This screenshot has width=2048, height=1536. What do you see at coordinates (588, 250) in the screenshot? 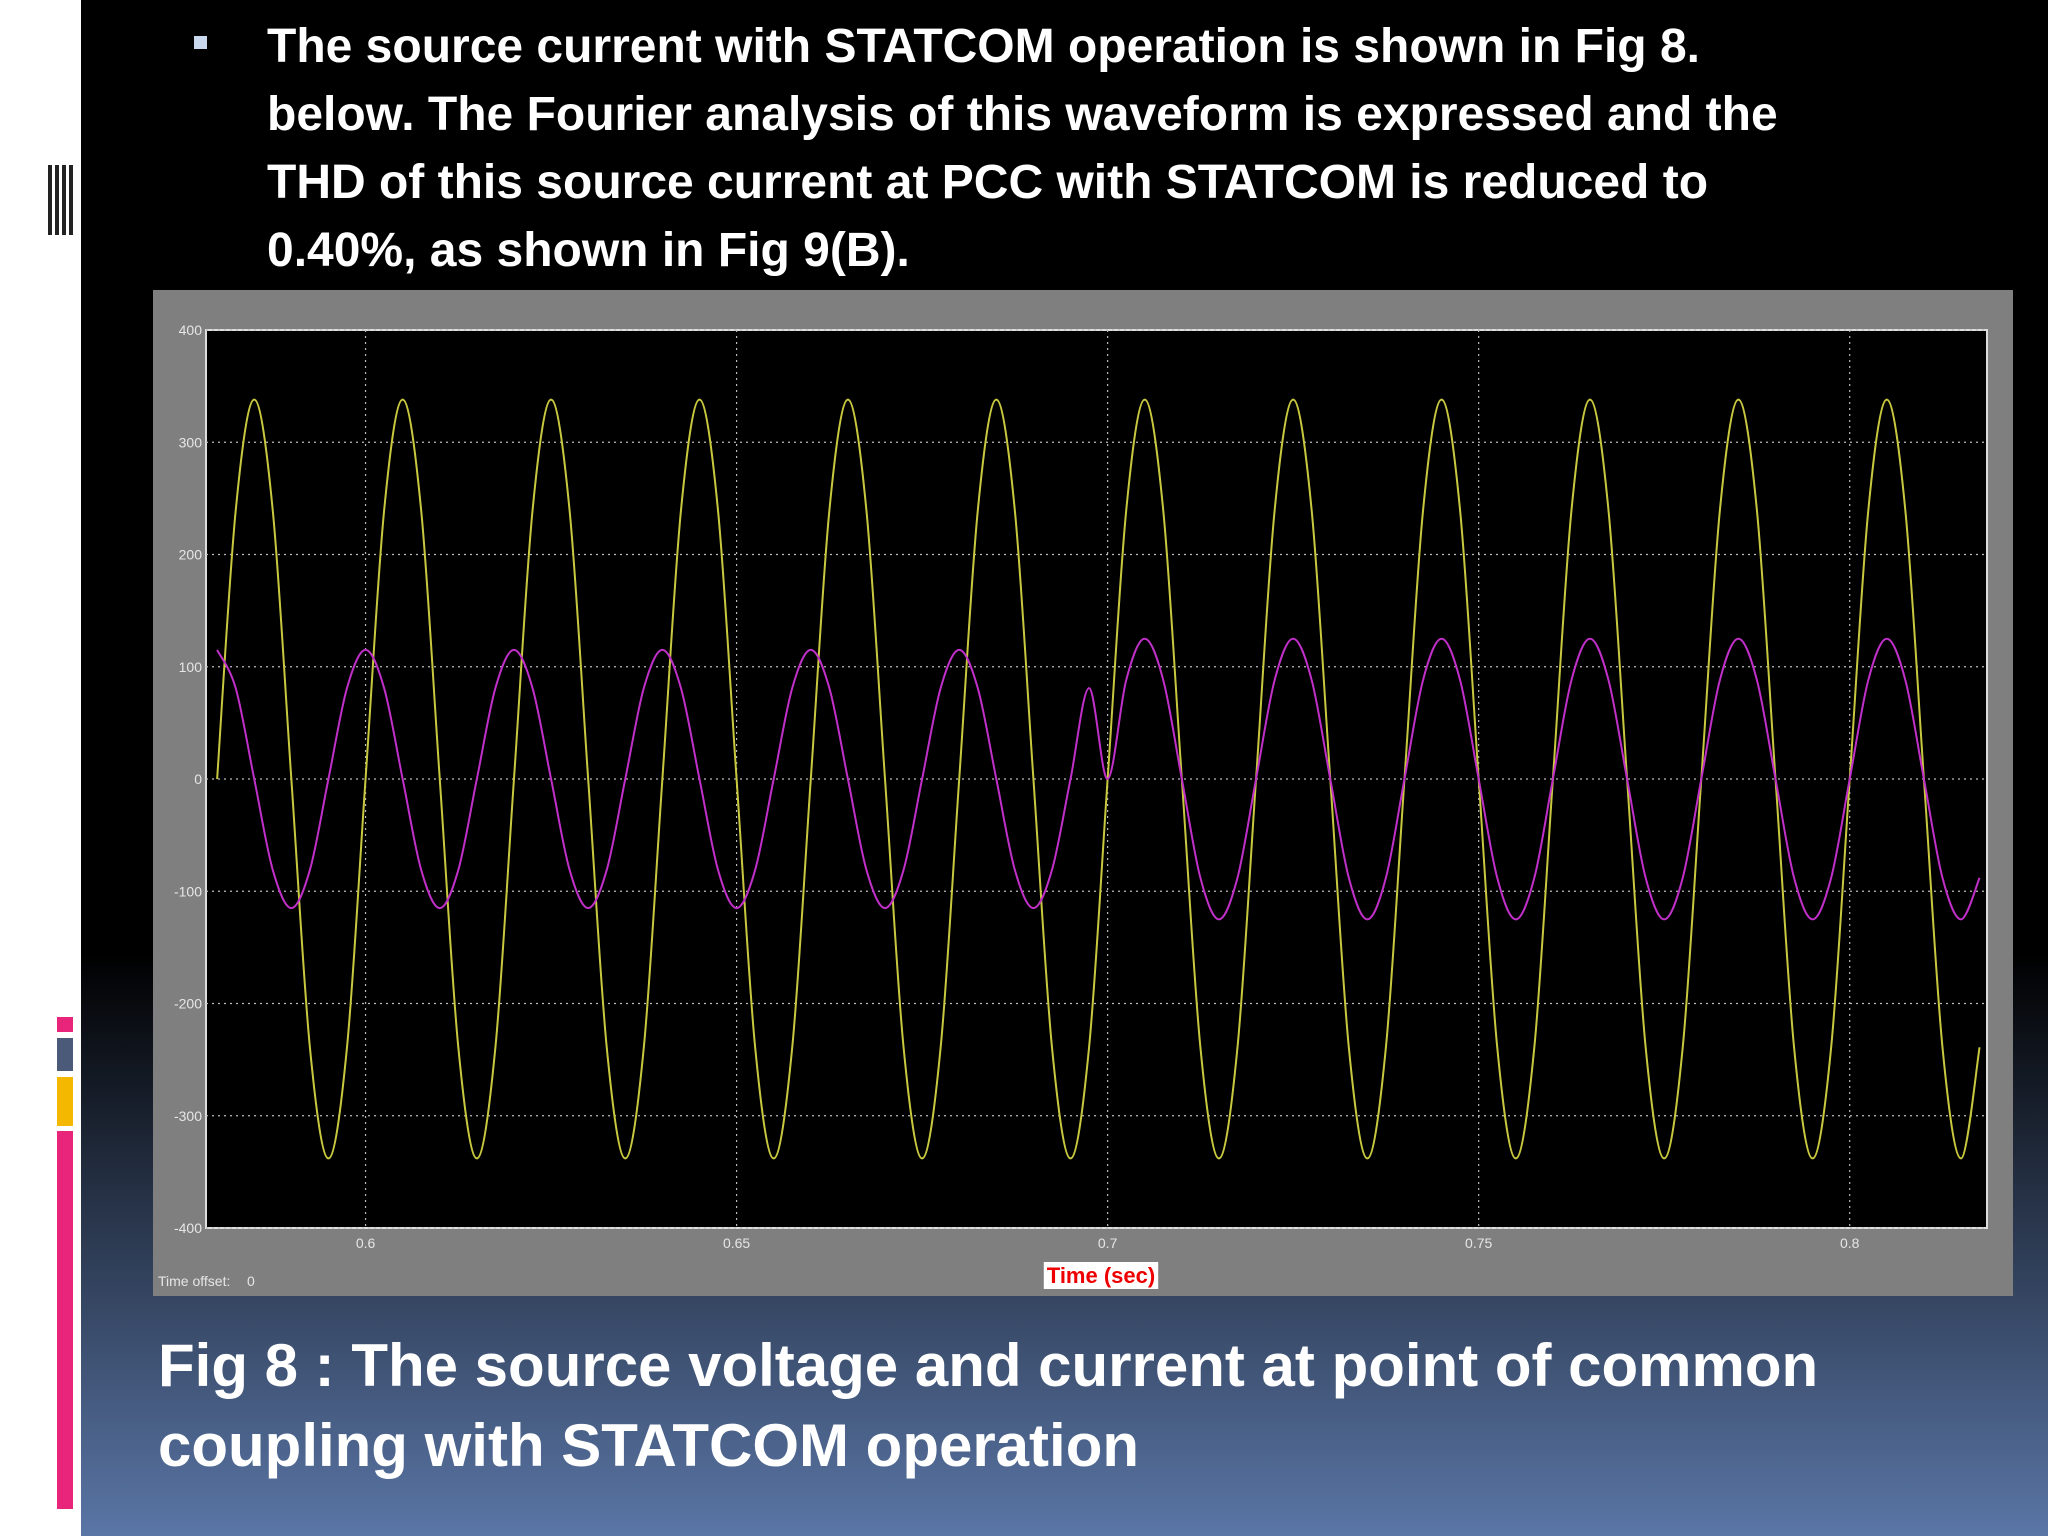
I see `bullet-line: 0.40%, as shown in Fig 9(B).` at bounding box center [588, 250].